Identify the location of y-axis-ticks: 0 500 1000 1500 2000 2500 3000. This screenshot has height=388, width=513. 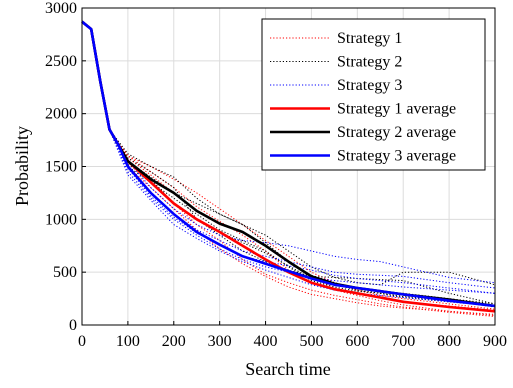
(65, 167).